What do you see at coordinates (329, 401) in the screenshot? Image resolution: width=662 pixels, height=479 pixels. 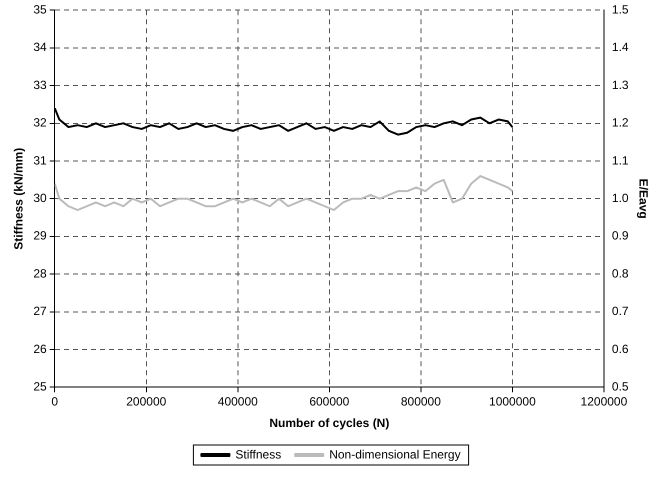 I see `x-tick-label: 600000` at bounding box center [329, 401].